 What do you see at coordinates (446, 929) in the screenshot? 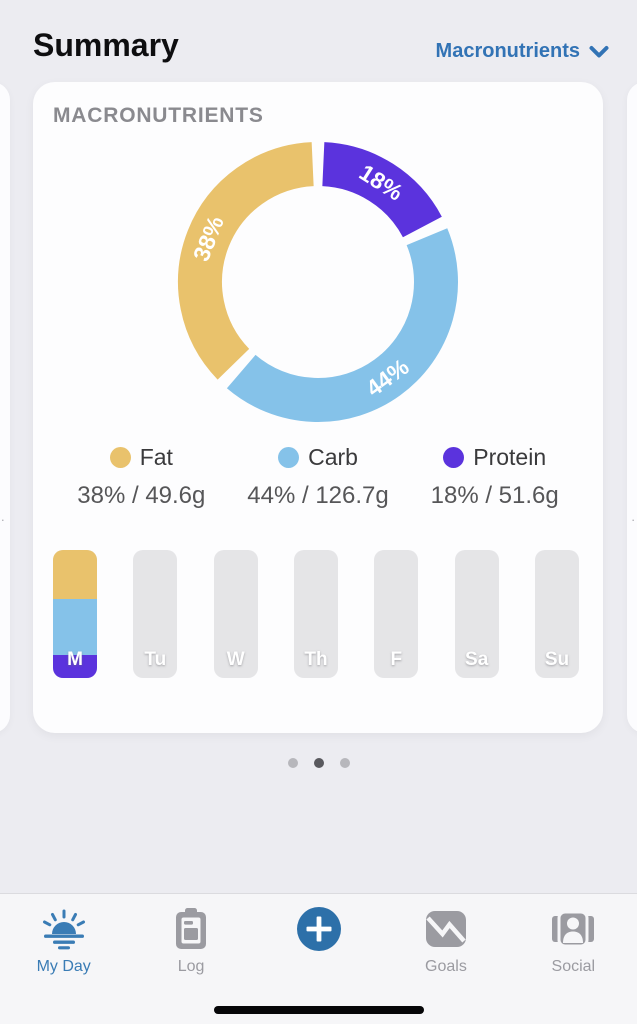
I see `trend-chart-icon` at bounding box center [446, 929].